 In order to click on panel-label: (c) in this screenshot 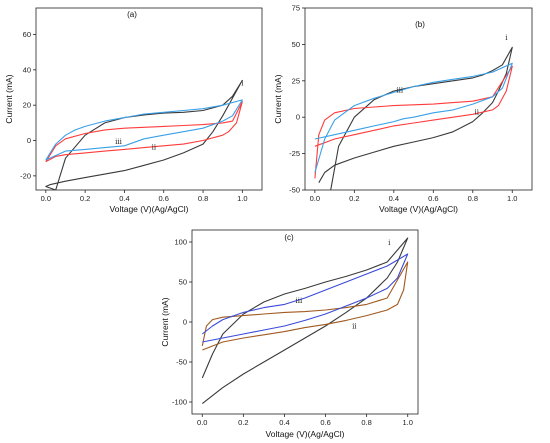, I will do `click(289, 237)`.